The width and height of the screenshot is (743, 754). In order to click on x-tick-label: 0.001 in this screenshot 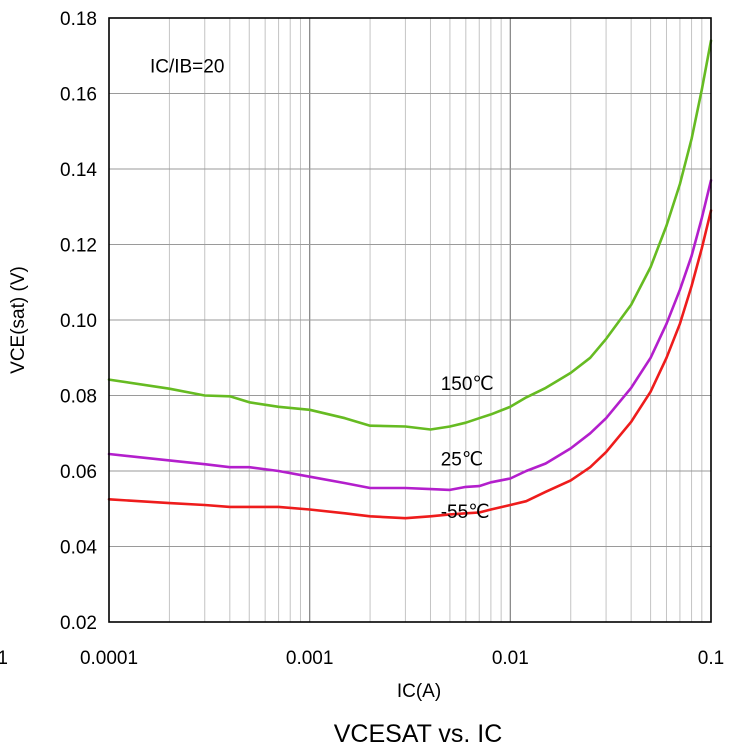, I will do `click(310, 658)`.